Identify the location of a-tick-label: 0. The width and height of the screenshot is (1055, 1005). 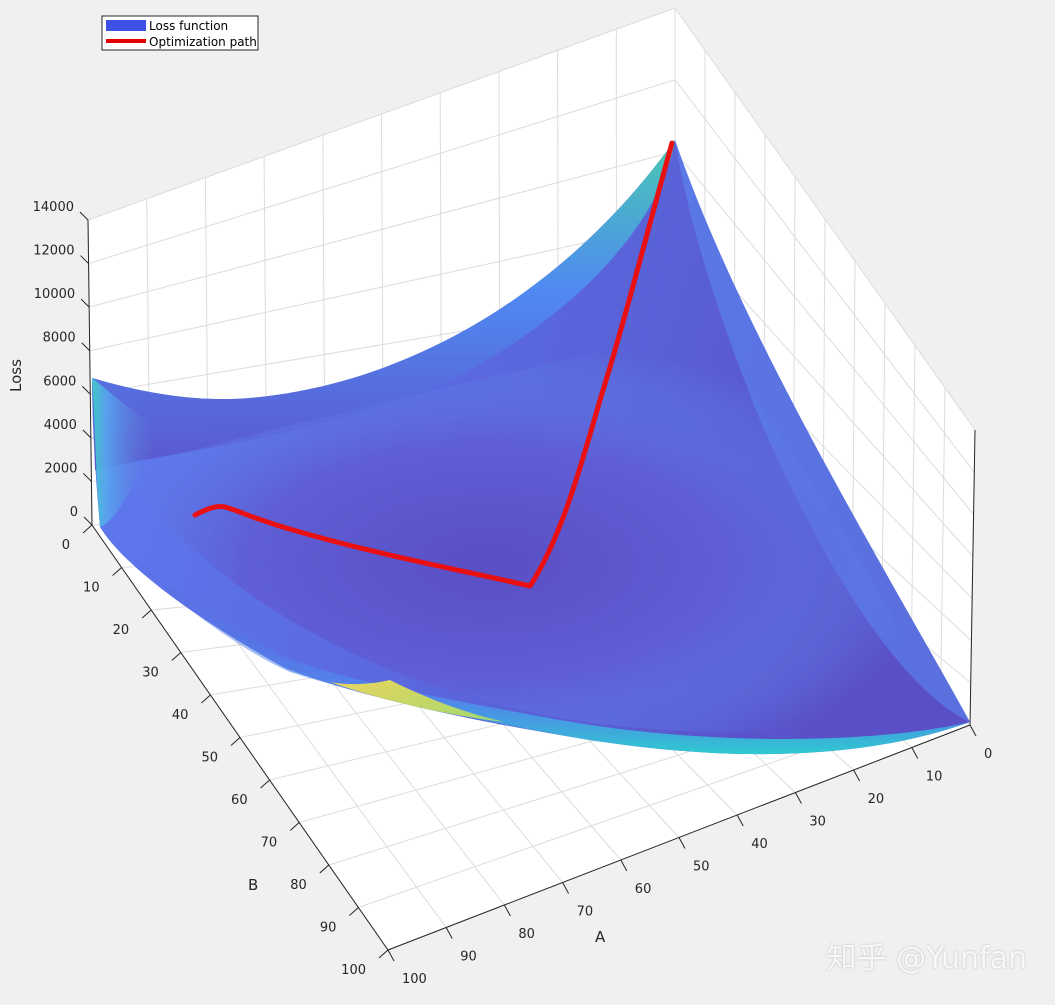
(988, 754).